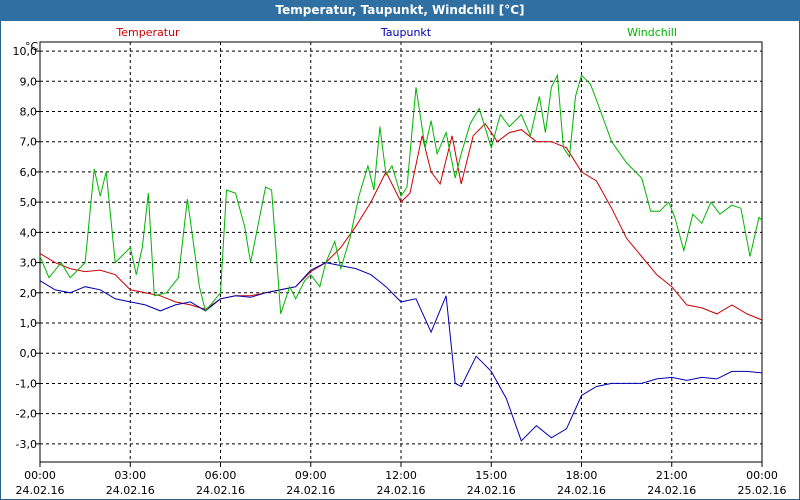 The width and height of the screenshot is (800, 500). I want to click on x-tick-time: 03:00, so click(130, 475).